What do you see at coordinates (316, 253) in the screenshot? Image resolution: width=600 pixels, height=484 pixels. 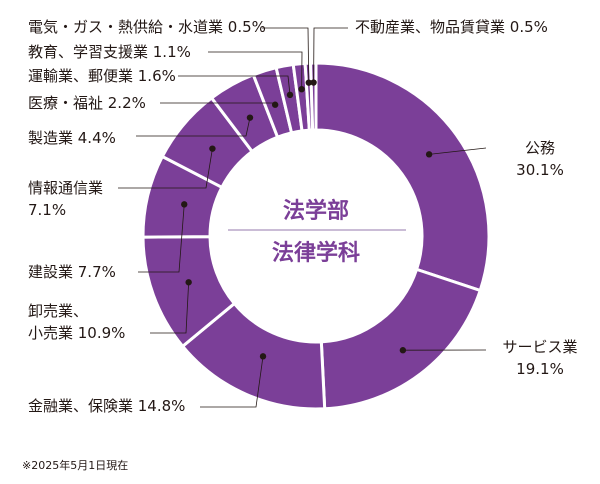 I see `center-title-line2: 法律学科` at bounding box center [316, 253].